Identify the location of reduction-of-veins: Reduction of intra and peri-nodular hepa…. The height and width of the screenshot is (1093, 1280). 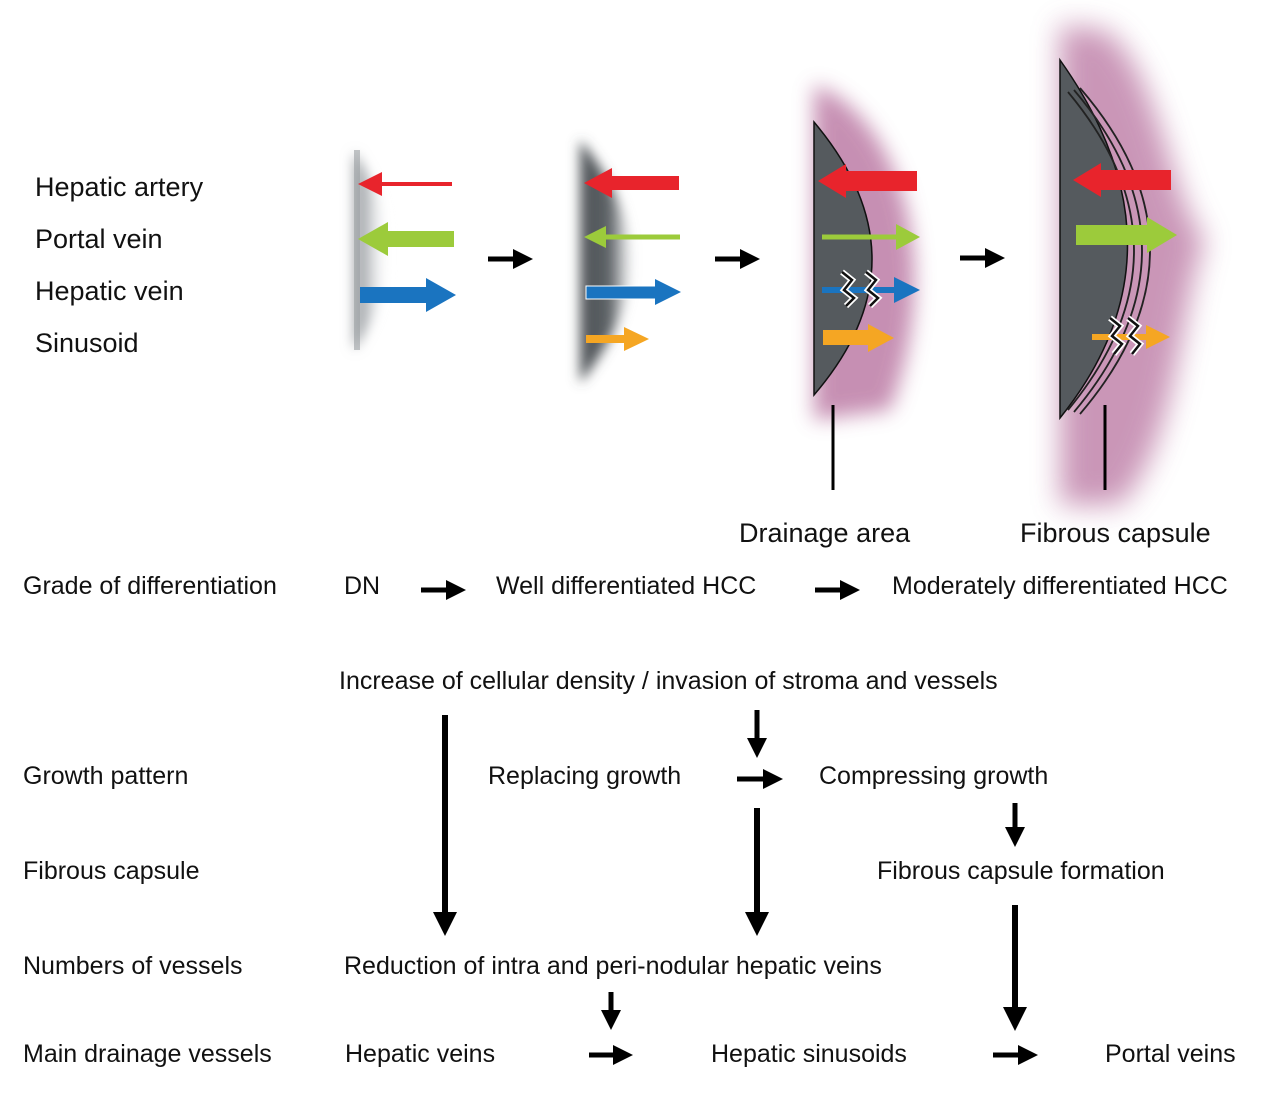
(613, 966).